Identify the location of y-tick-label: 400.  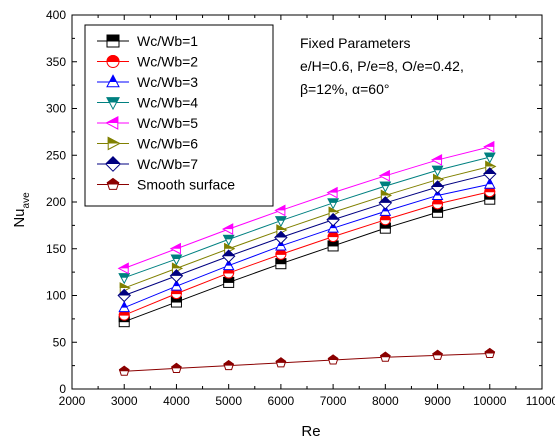
(56, 15).